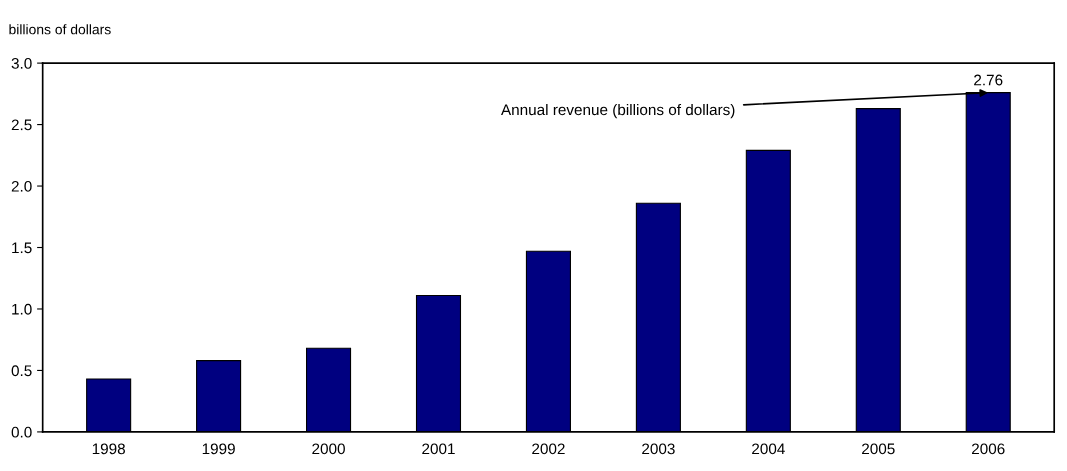 This screenshot has width=1067, height=471. What do you see at coordinates (618, 111) in the screenshot?
I see `annotation: Annual revenue (billions of dollars)` at bounding box center [618, 111].